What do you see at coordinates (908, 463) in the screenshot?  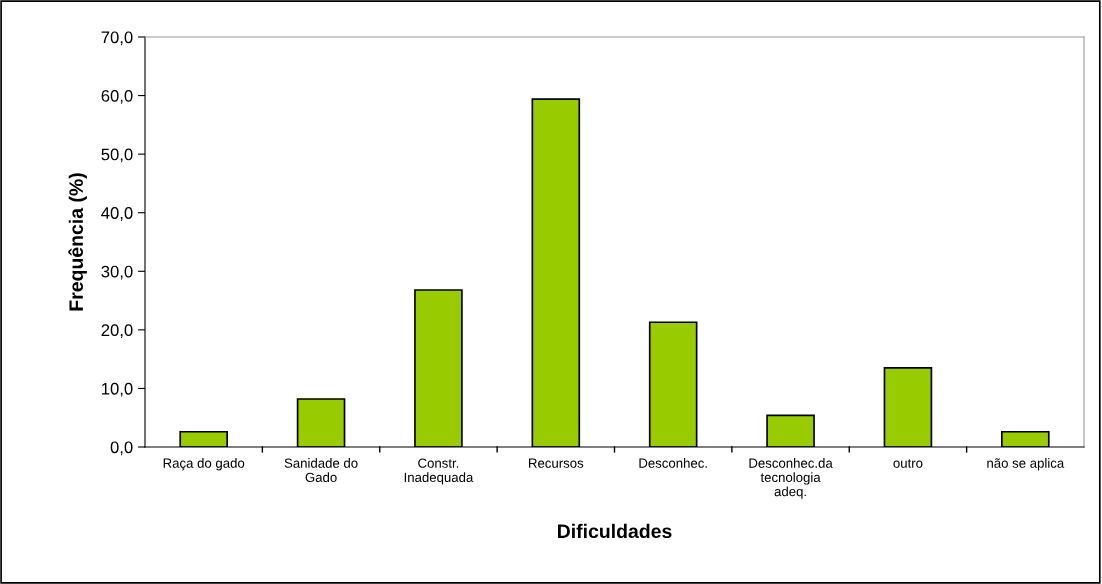 I see `x-tick-label: outro` at bounding box center [908, 463].